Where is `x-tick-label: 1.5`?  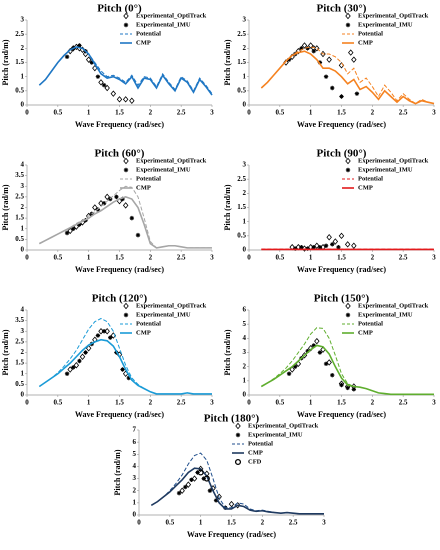
x-tick-label: 1.5 is located at coordinates (341, 403).